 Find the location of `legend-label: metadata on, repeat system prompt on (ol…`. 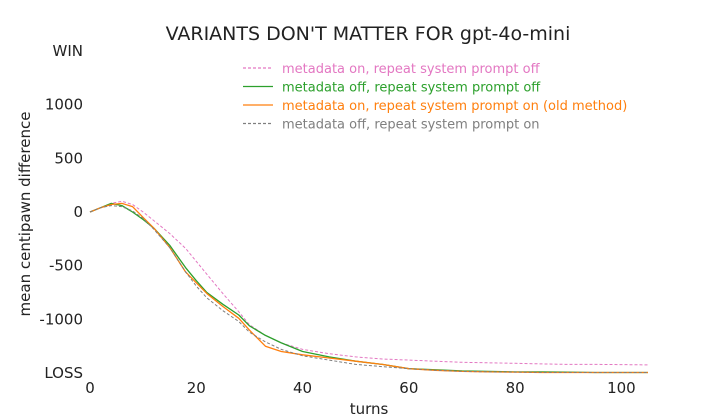

legend-label: metadata on, repeat system prompt on (ol… is located at coordinates (454, 106).